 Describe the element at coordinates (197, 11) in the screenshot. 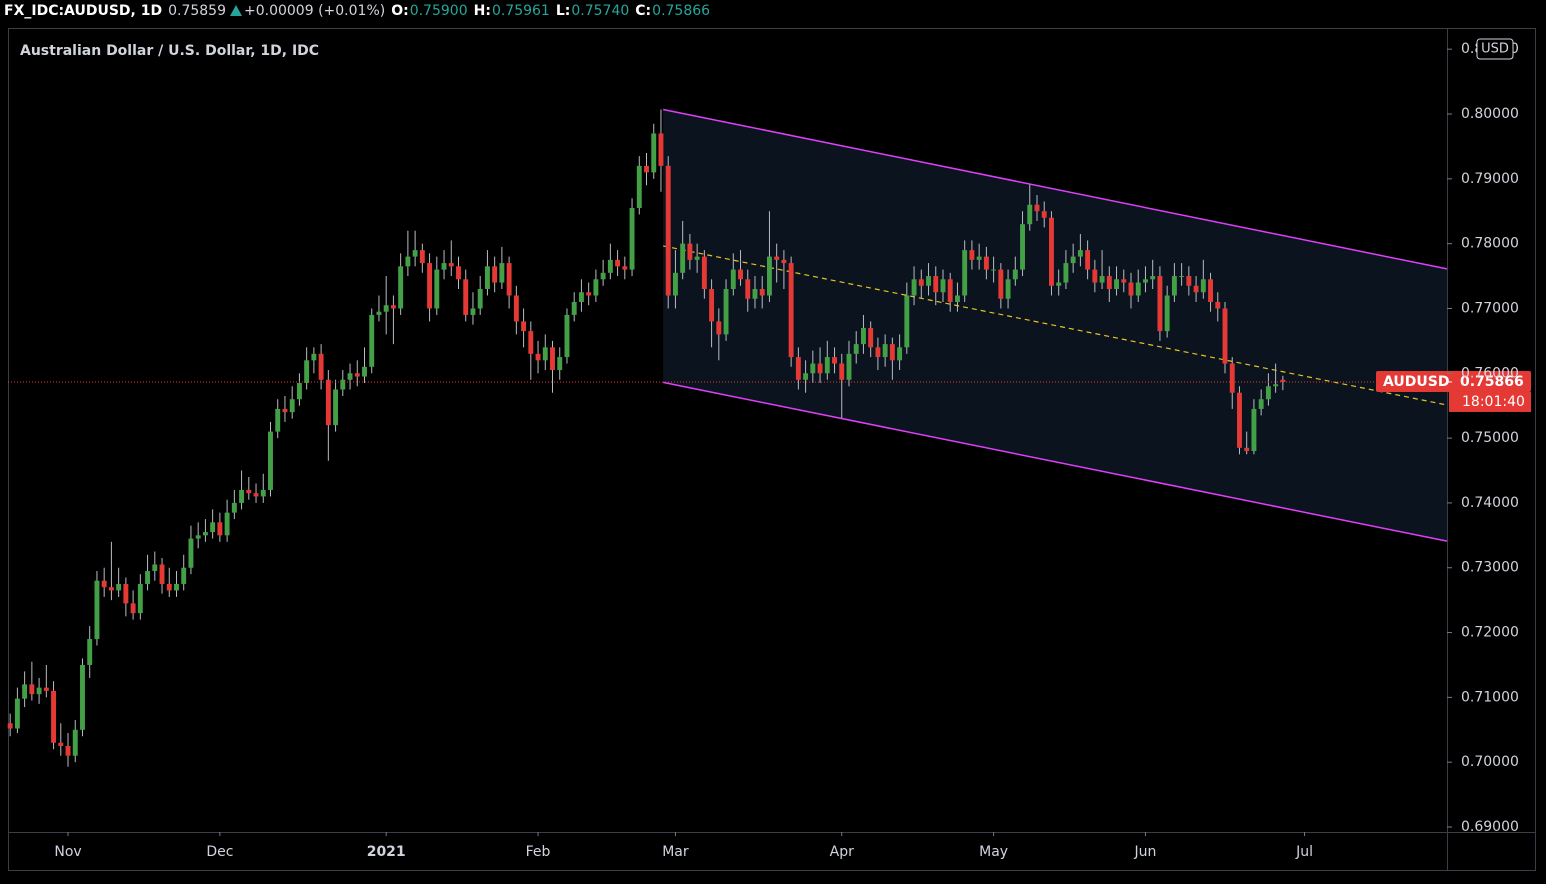

I see `last-price: 0.75859` at that location.